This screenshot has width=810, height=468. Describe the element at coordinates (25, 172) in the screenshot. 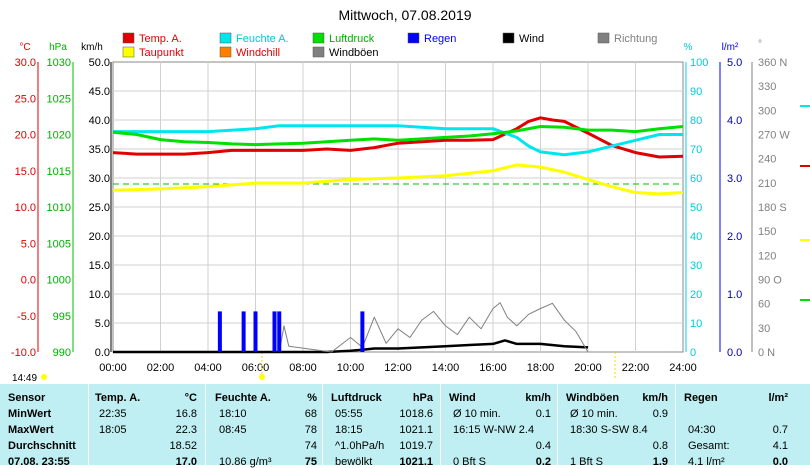

I see `temp-tick-label: 15.0` at that location.